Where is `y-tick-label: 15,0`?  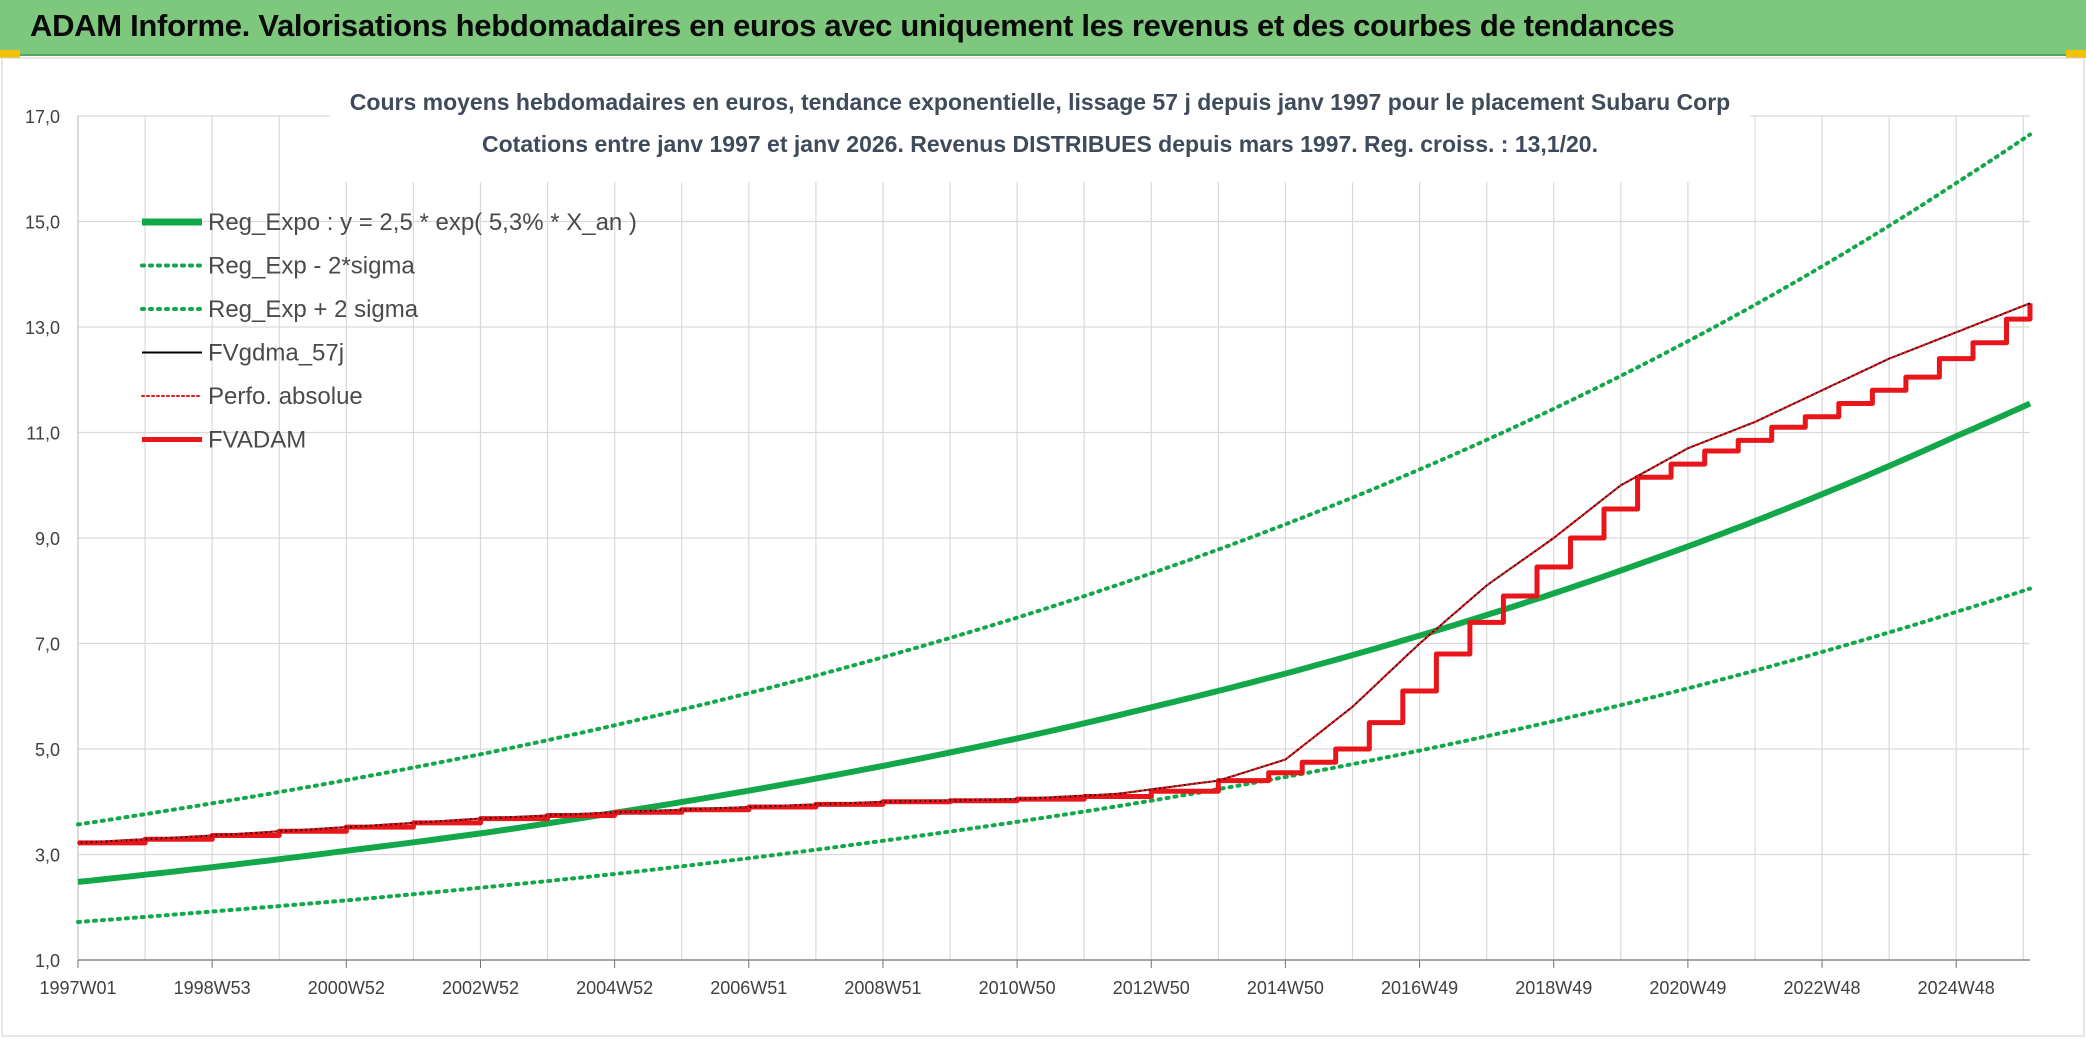
y-tick-label: 15,0 is located at coordinates (42, 223).